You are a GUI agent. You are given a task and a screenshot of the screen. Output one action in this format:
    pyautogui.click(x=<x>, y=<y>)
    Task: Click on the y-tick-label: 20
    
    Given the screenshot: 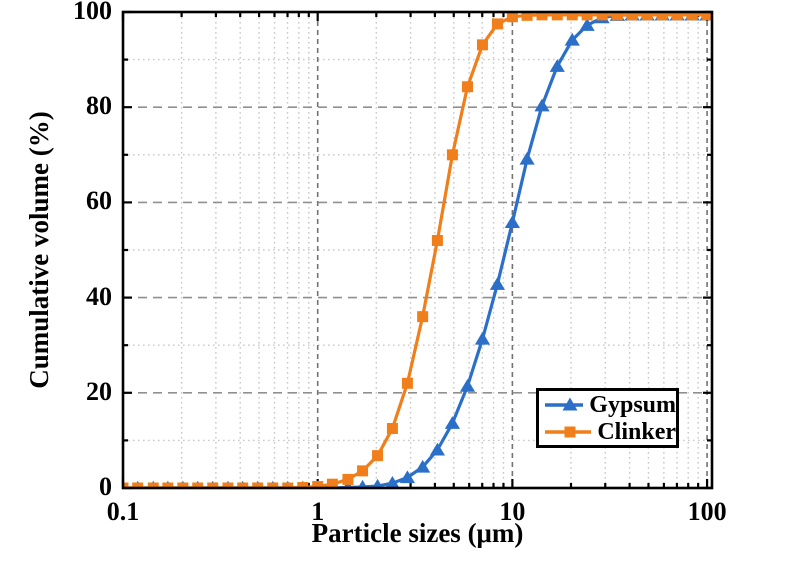 What is the action you would take?
    pyautogui.click(x=99, y=391)
    